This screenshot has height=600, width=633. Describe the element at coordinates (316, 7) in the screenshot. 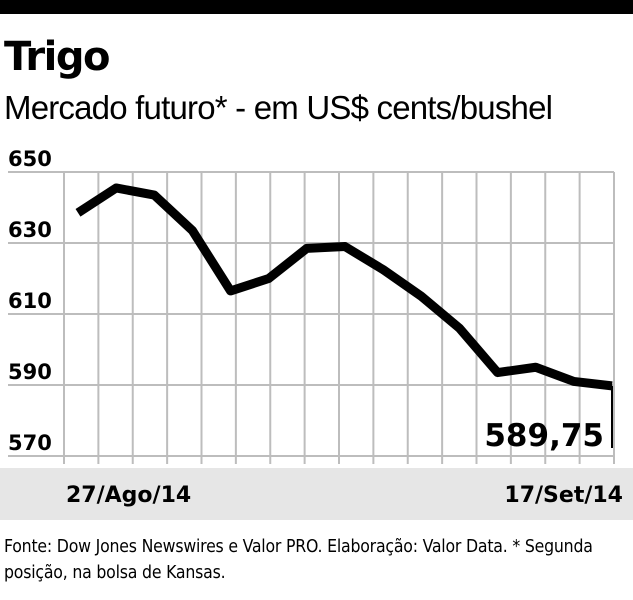

I see `top-rule` at that location.